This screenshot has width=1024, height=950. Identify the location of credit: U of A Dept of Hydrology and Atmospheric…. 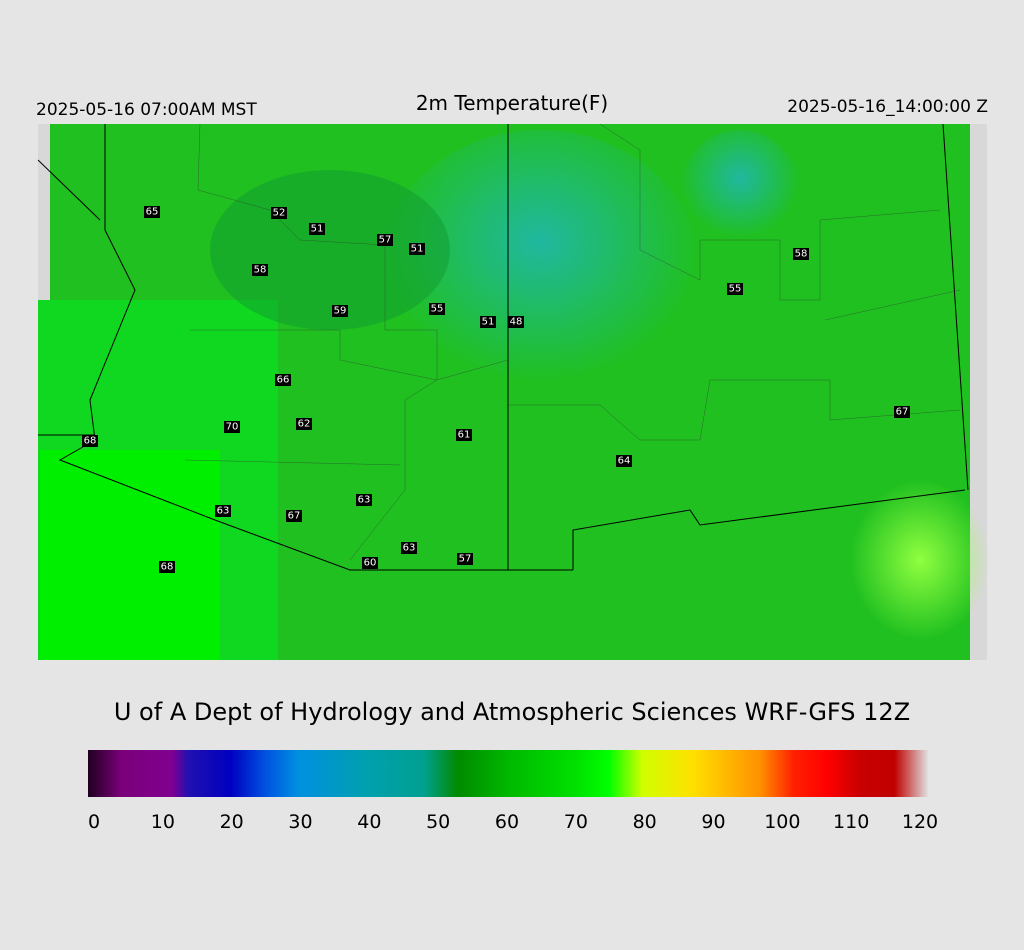
(512, 712).